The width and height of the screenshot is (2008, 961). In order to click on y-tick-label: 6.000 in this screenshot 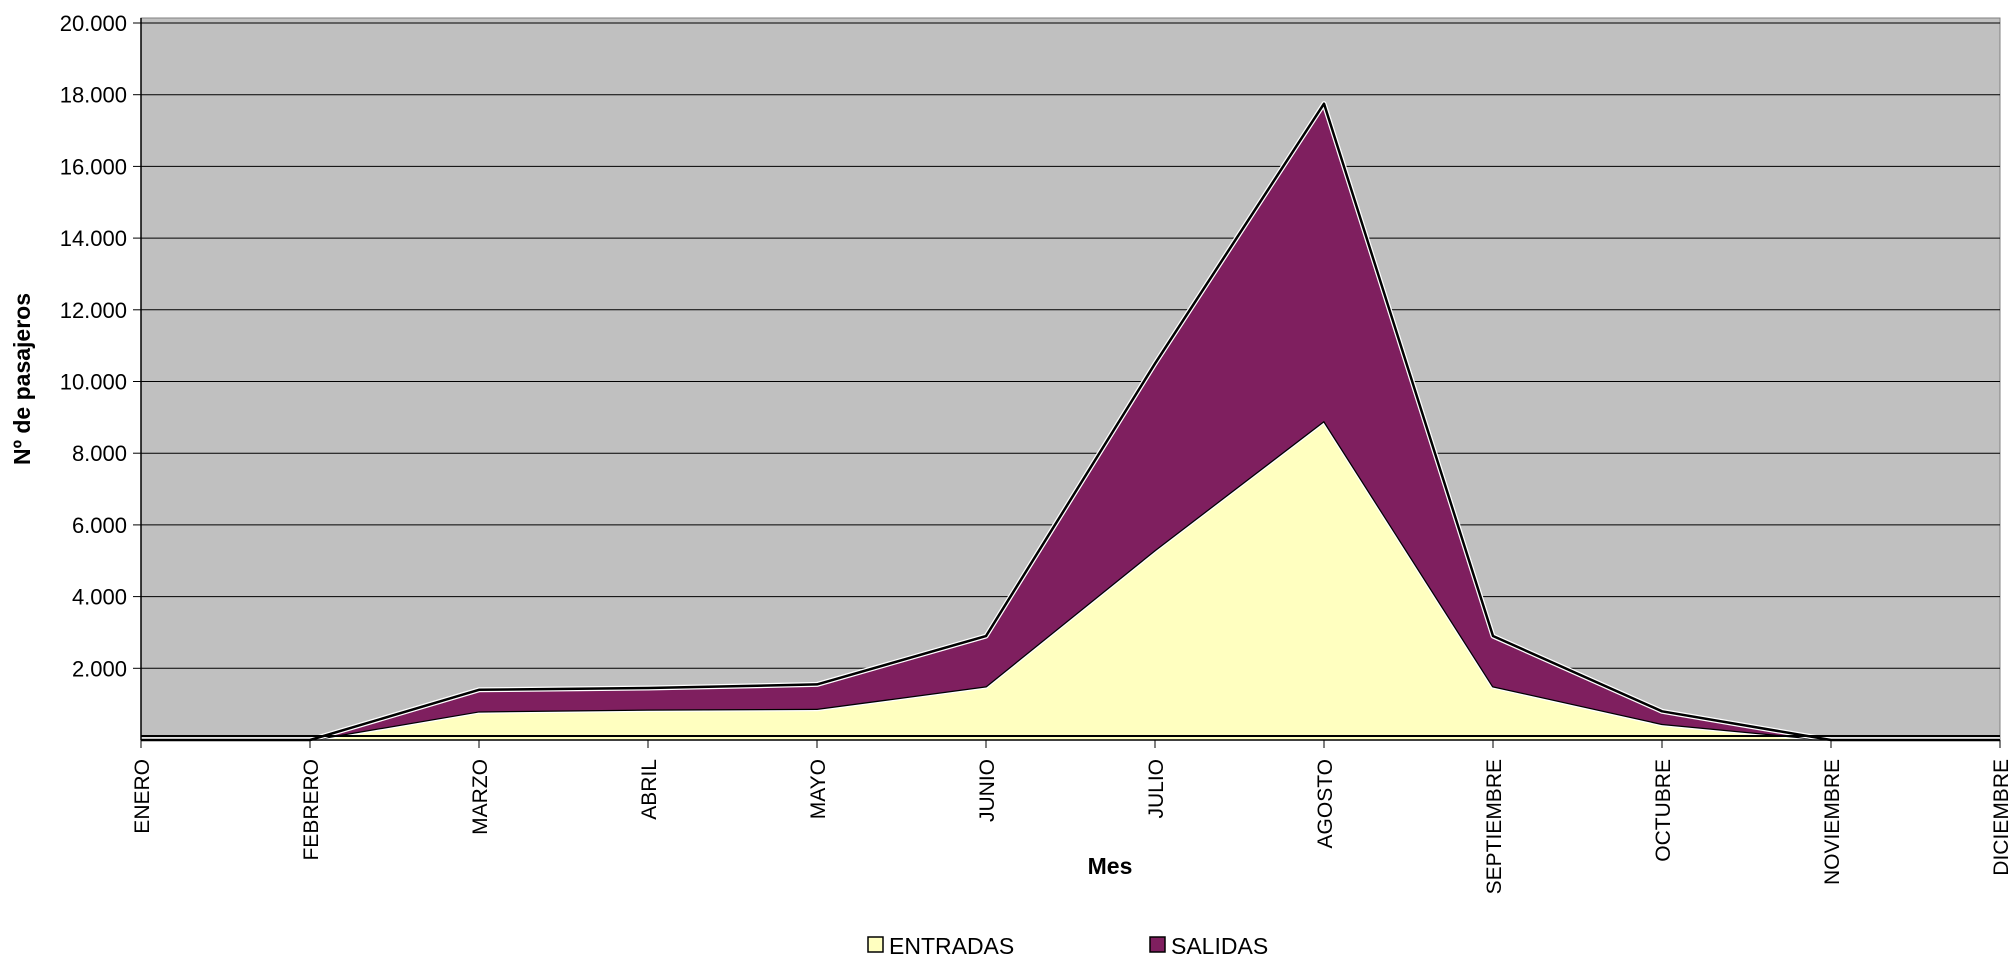, I will do `click(99, 525)`.